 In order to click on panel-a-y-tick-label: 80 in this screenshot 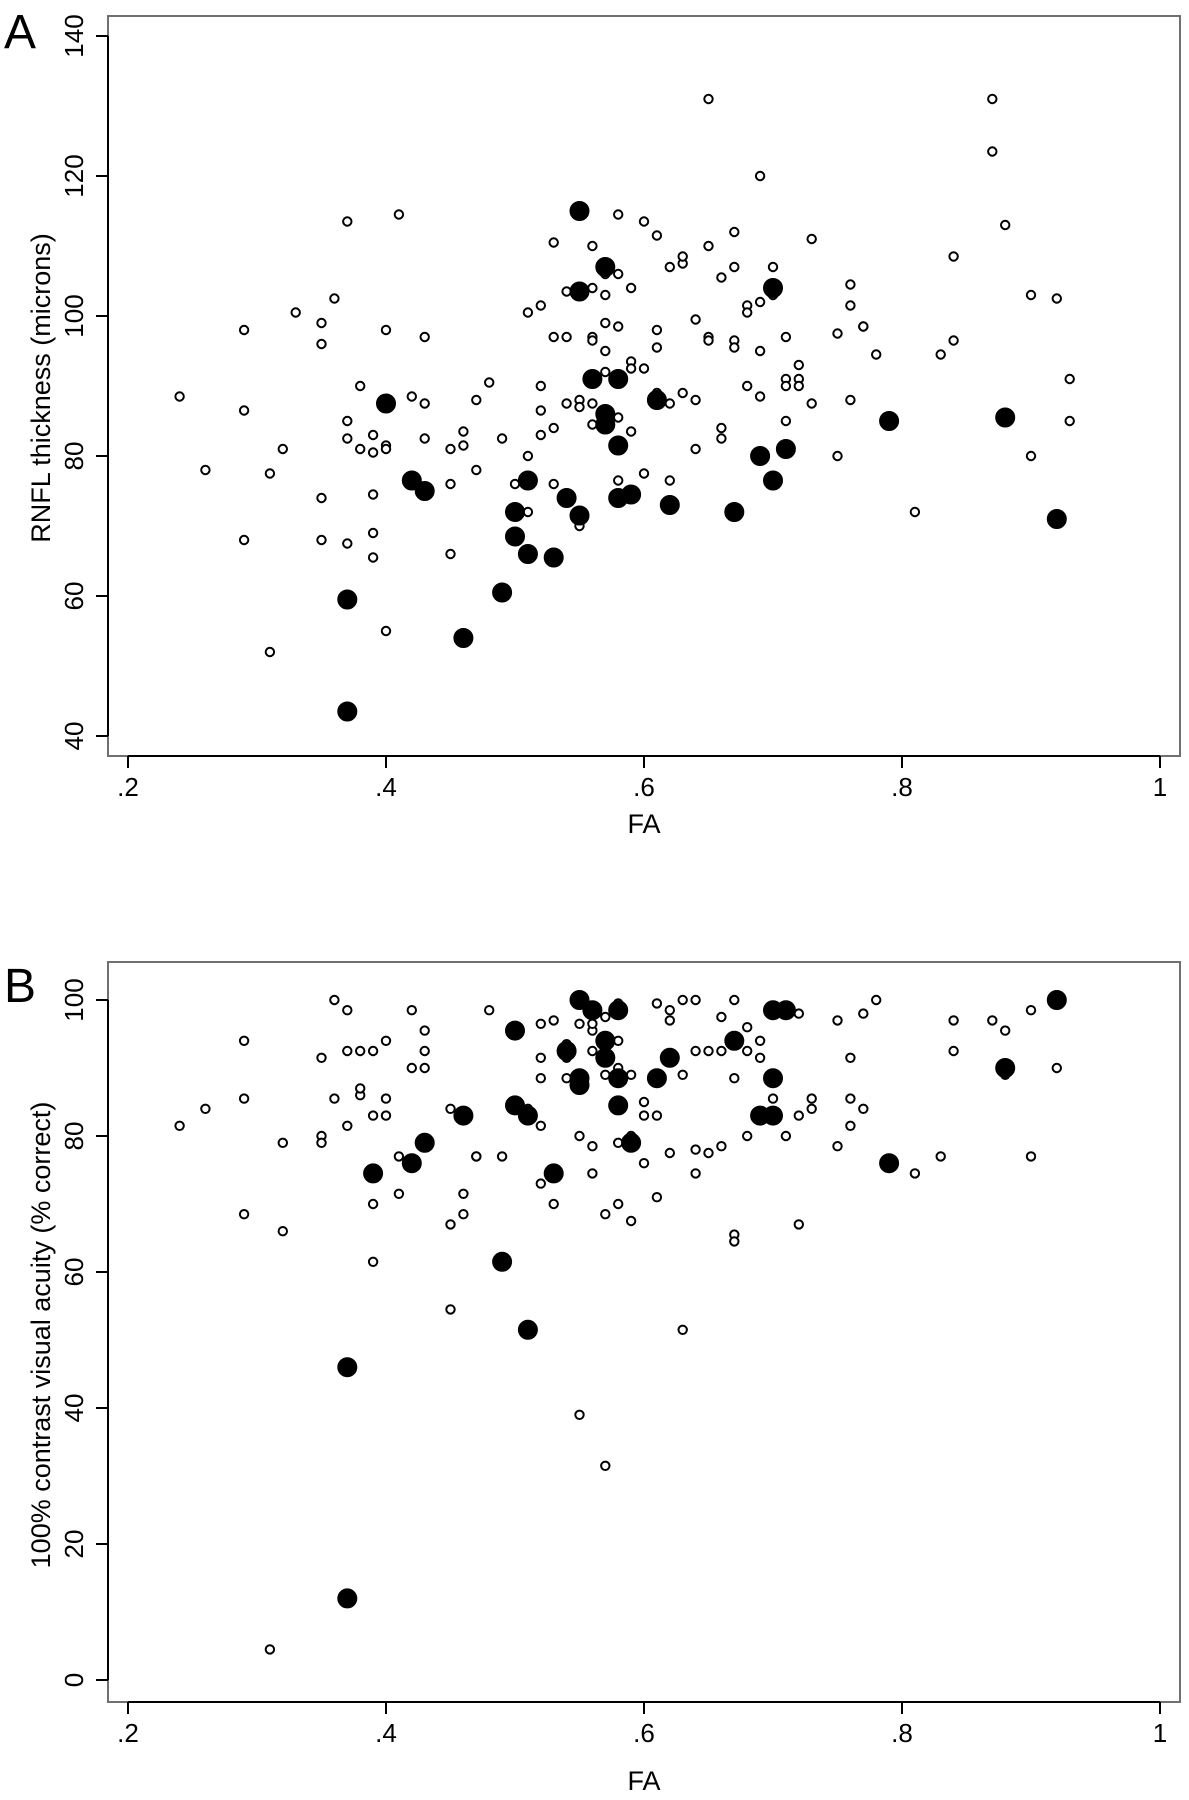, I will do `click(74, 456)`.